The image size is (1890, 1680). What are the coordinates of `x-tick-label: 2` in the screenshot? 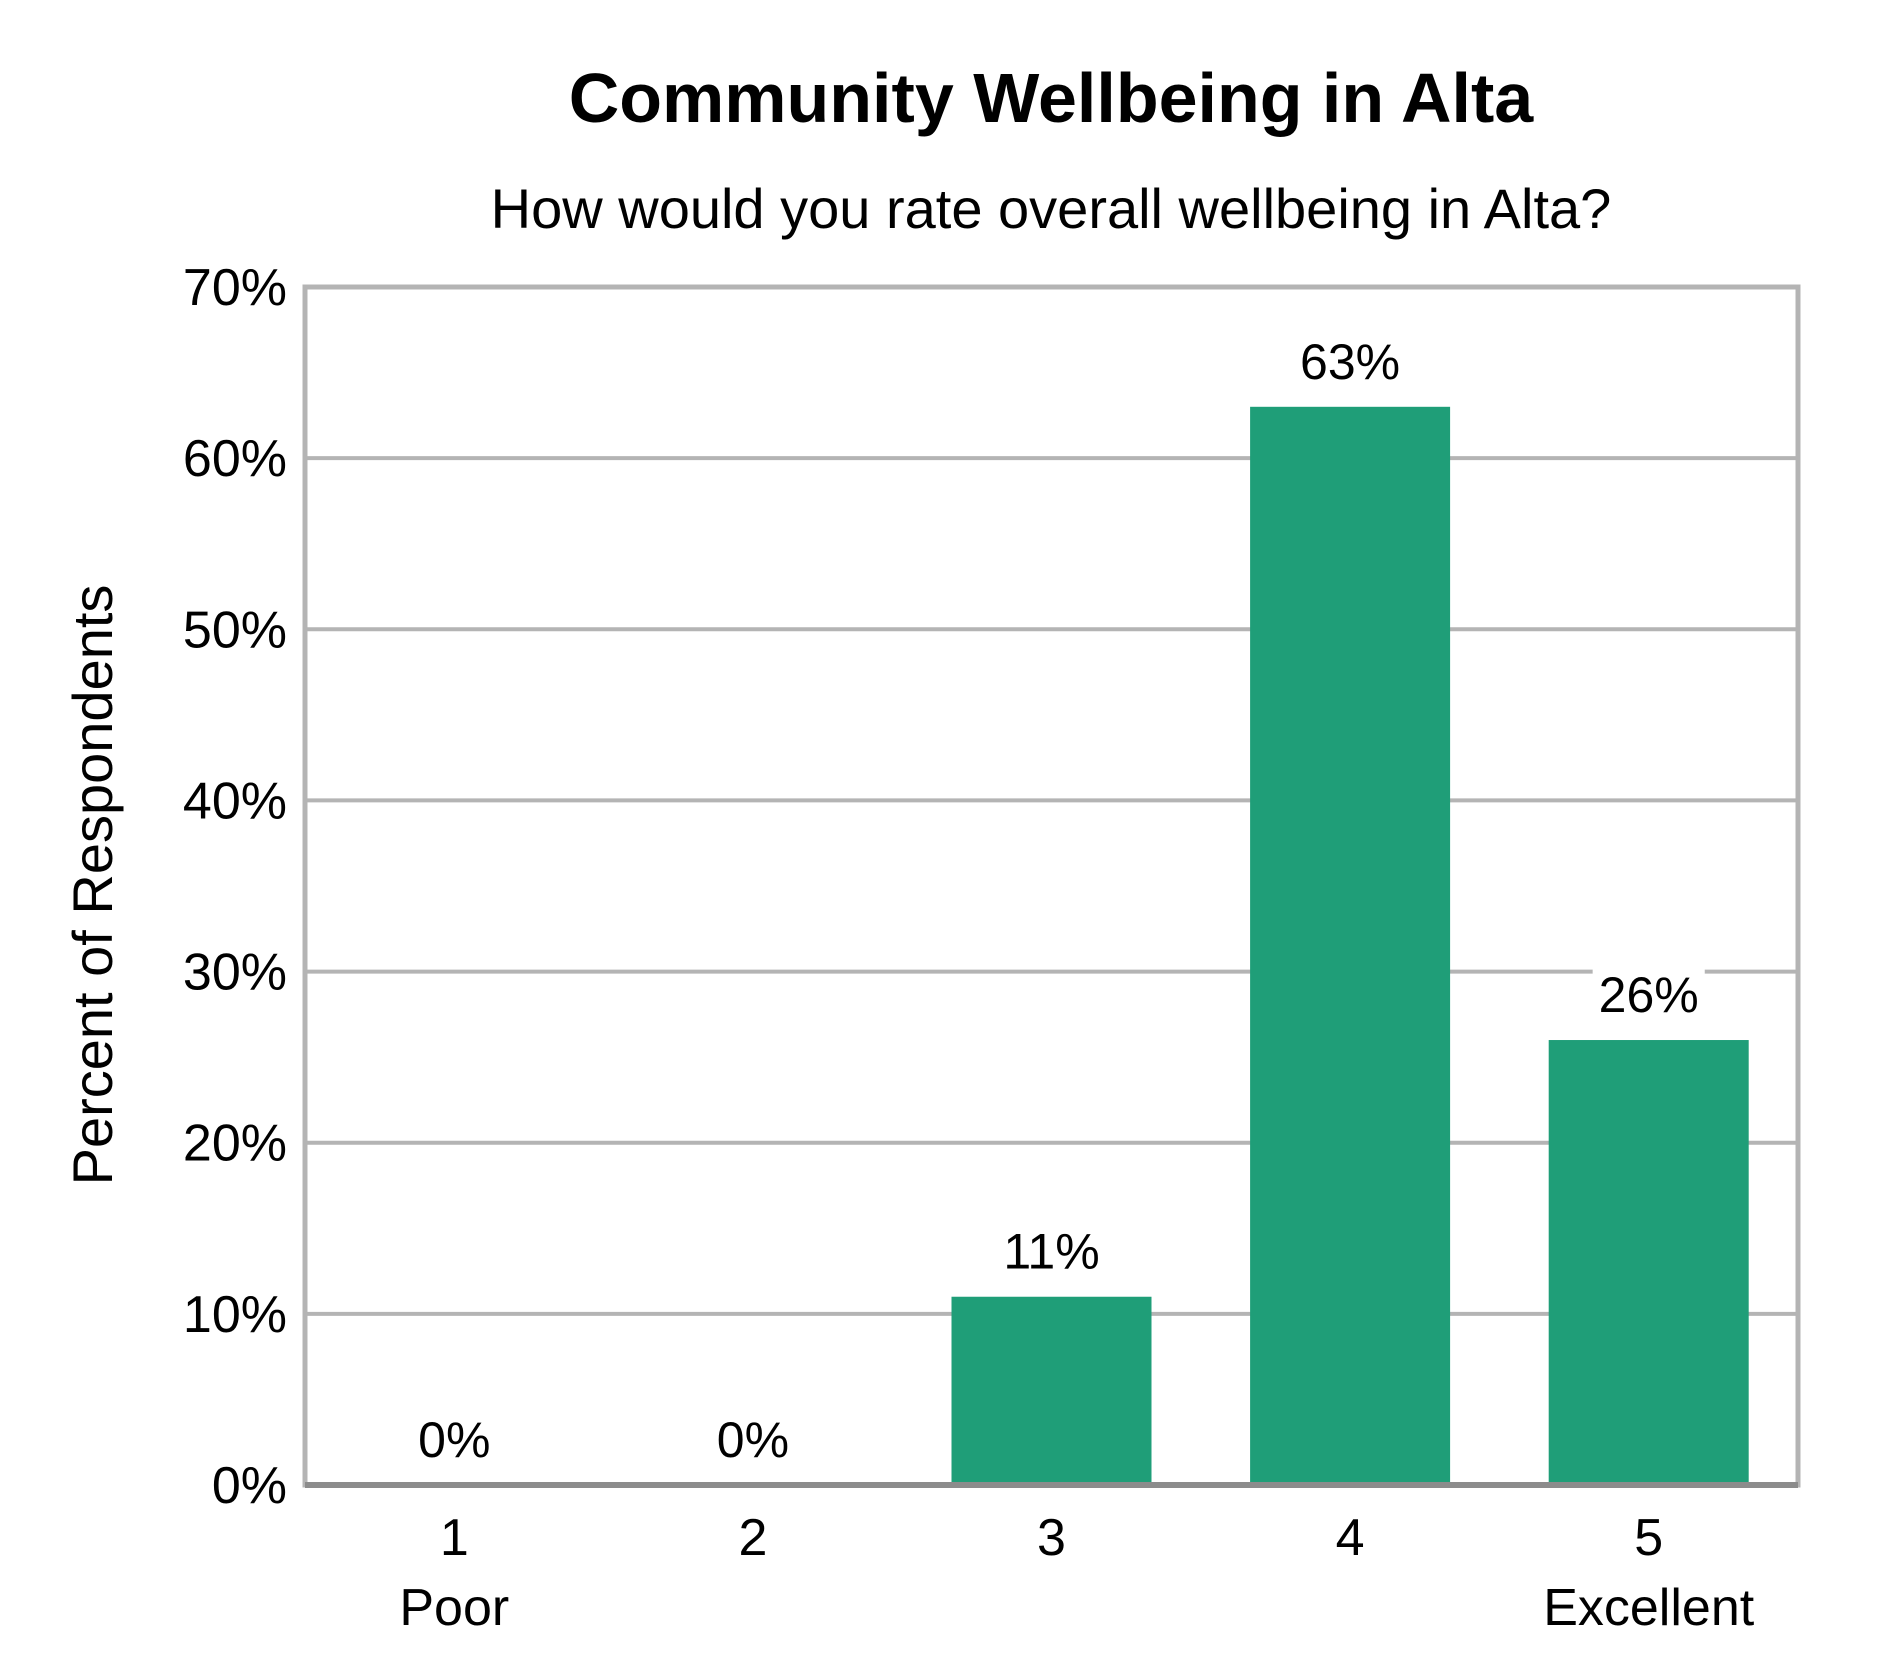 It's located at (752, 1538).